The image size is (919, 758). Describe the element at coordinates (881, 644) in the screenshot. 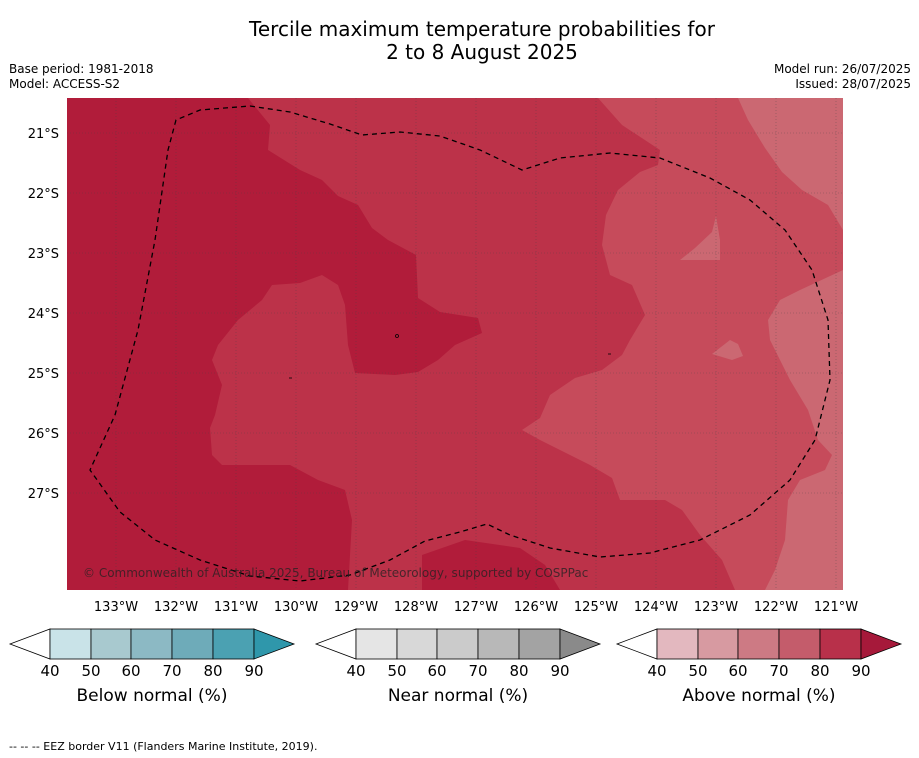

I see `legend-above-normal-over-tip` at that location.